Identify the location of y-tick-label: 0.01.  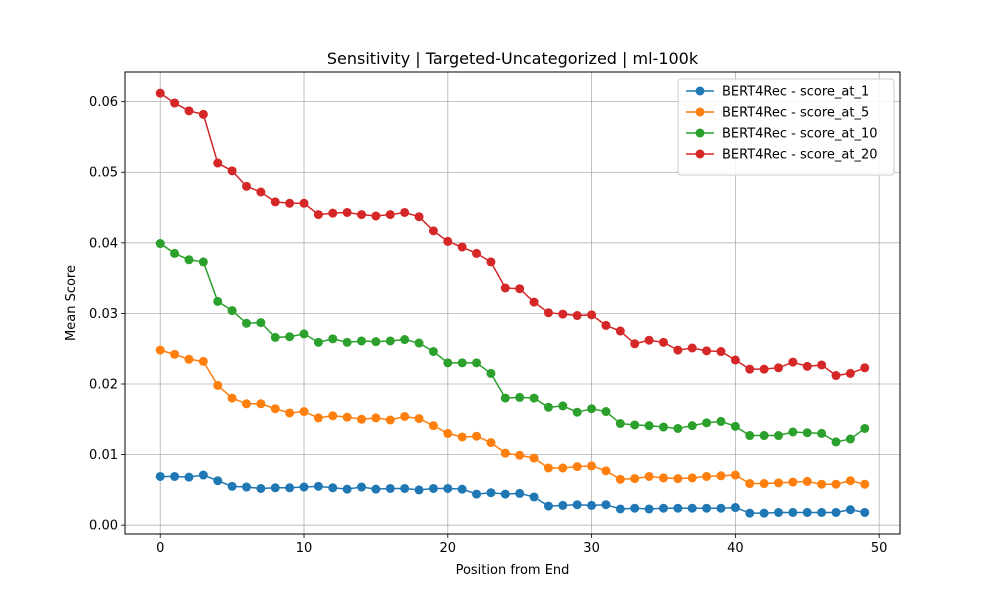
(103, 455).